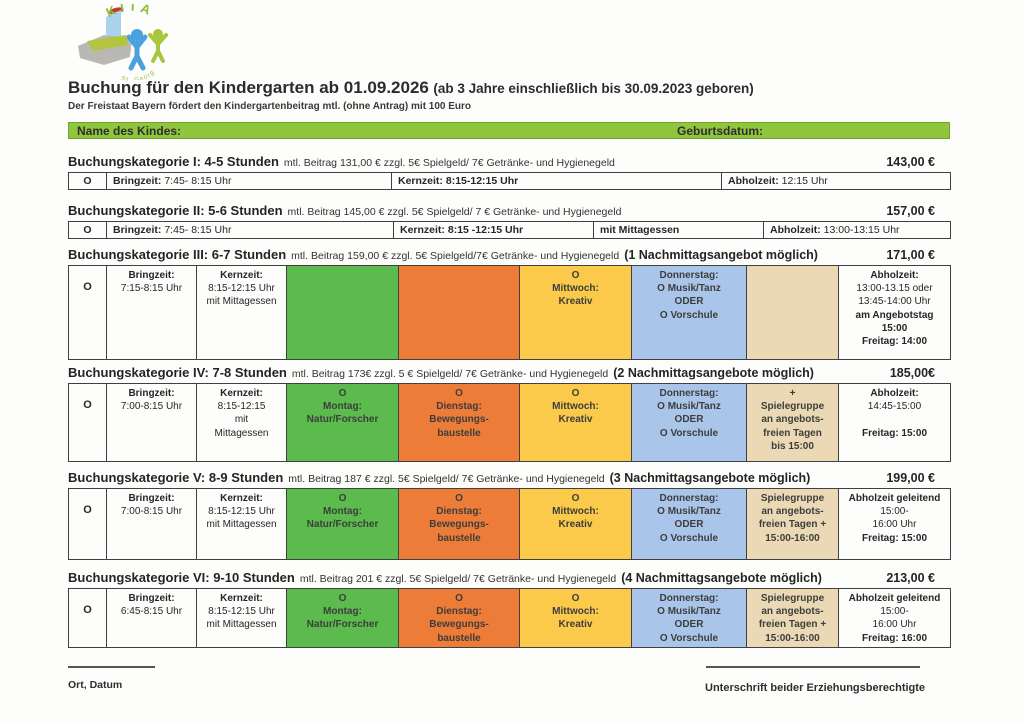 This screenshot has width=1024, height=724. I want to click on logo-arc-text: KITA, so click(127, 10).